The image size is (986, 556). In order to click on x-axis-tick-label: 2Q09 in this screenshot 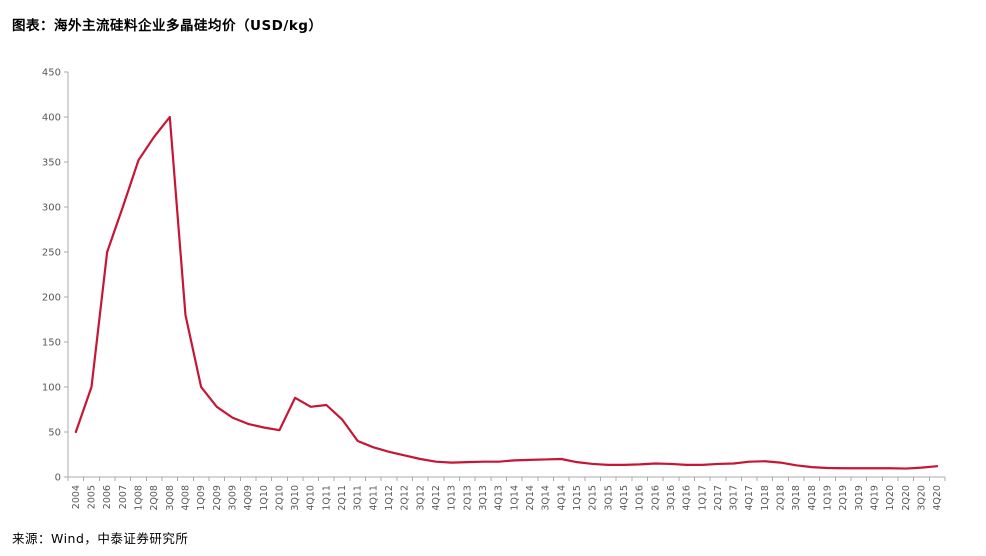, I will do `click(217, 497)`.